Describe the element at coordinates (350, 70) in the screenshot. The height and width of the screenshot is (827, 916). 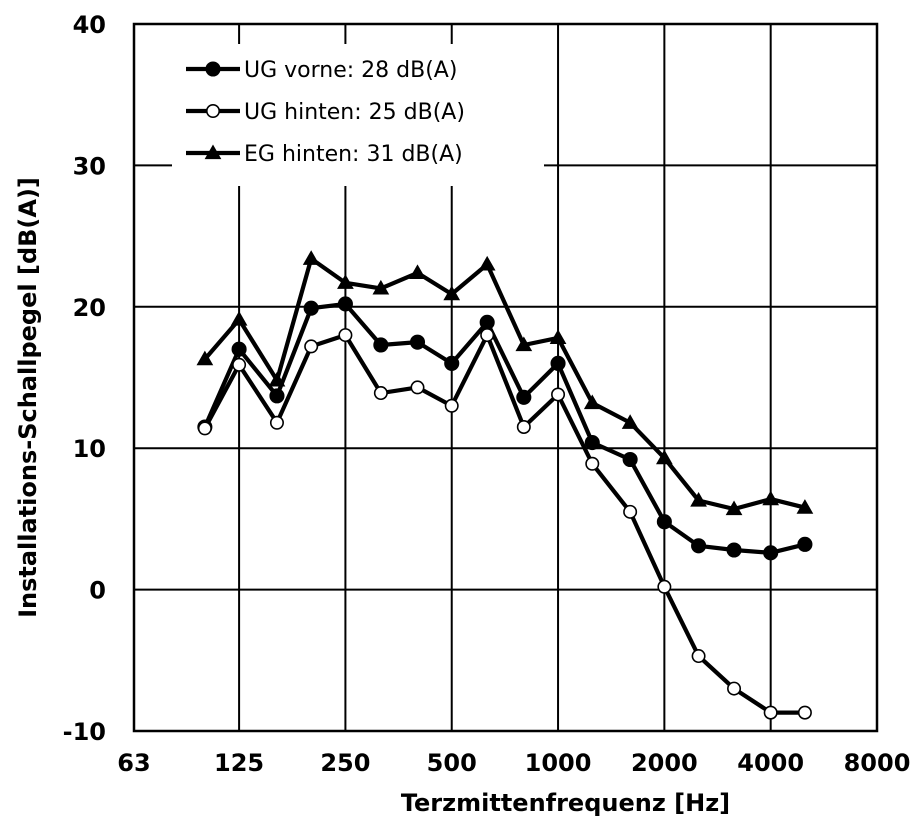
I see `legend-label: UG vorne: 28 dB(A)` at that location.